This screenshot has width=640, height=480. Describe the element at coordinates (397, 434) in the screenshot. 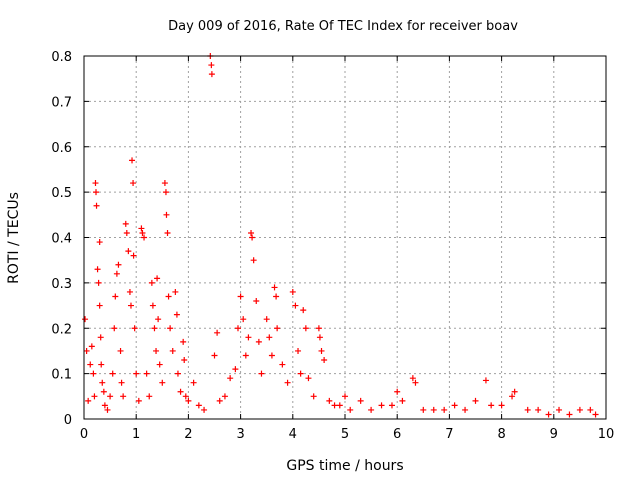

I see `x-tick-label: 6` at that location.